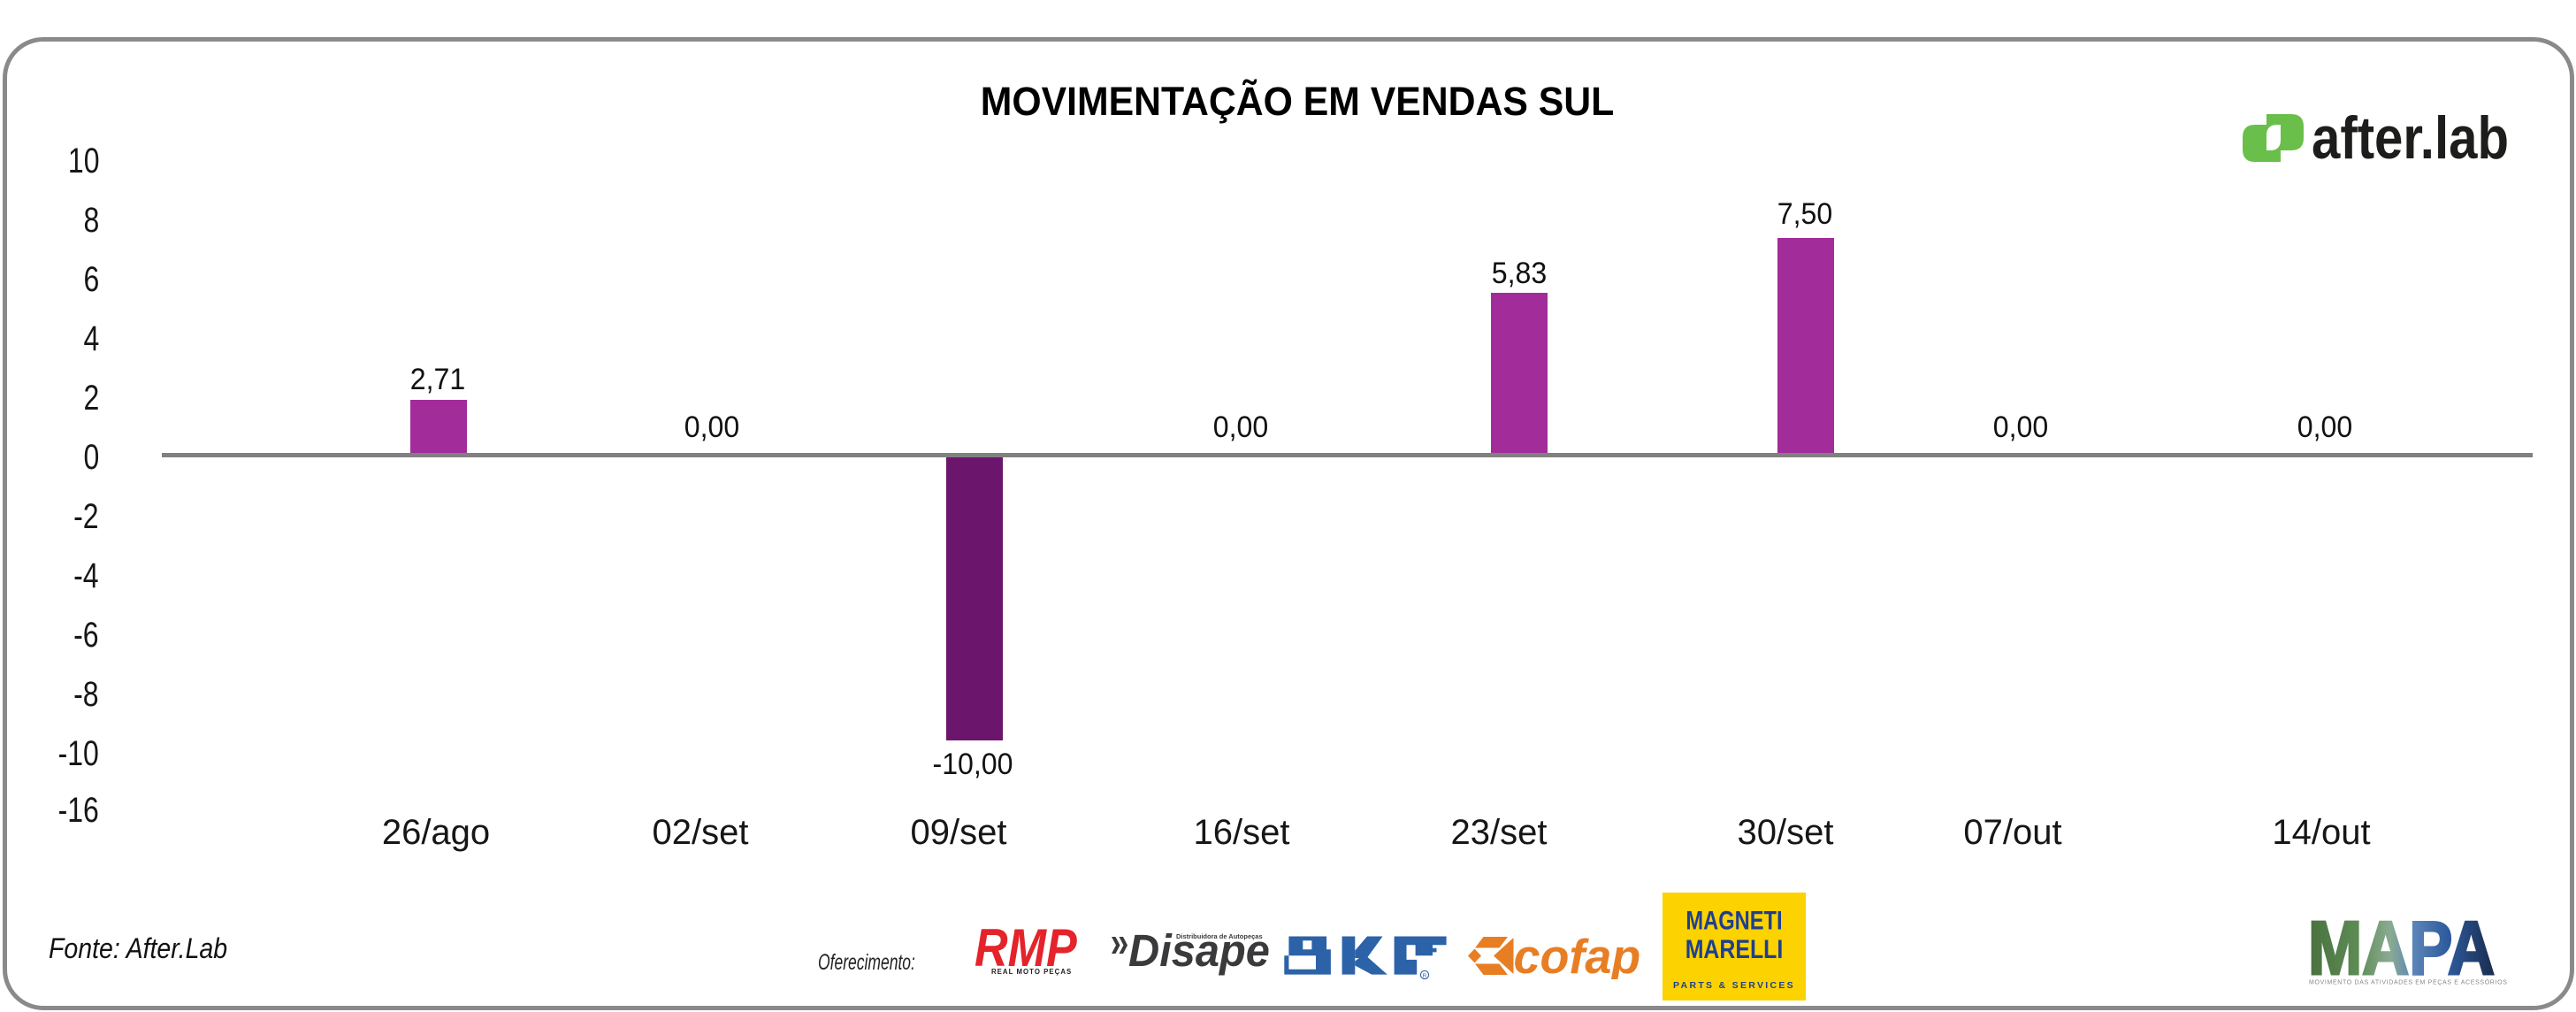 This screenshot has height=1012, width=2576. I want to click on svg-text: MARELLI, so click(1734, 949).